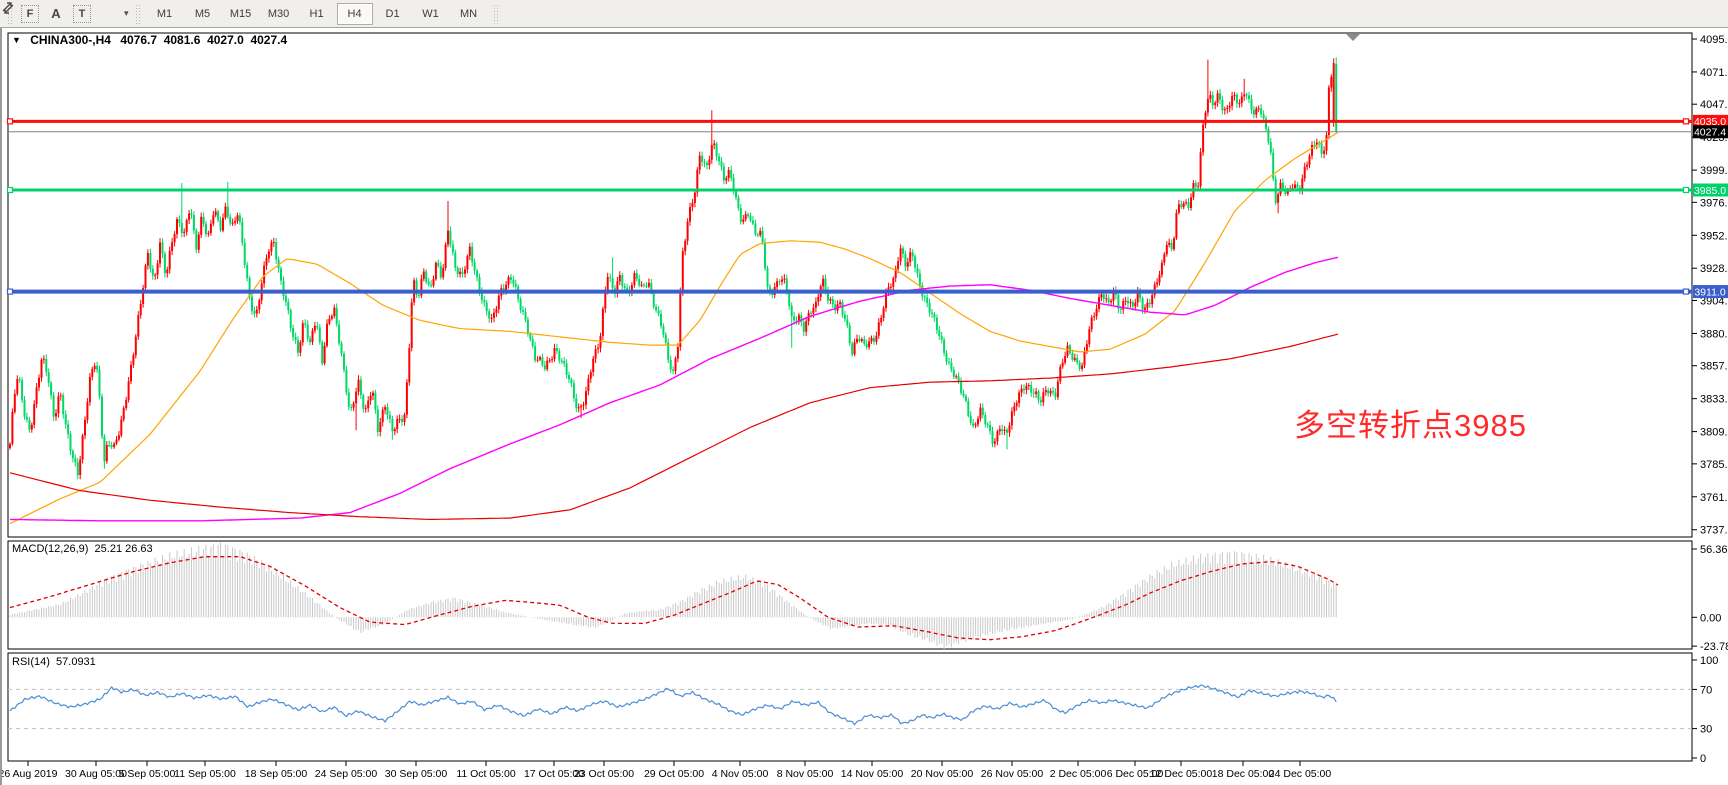  I want to click on timeframes-group: M1 M5 M15 M30 H1 H4 D1 W1 MN, so click(317, 13).